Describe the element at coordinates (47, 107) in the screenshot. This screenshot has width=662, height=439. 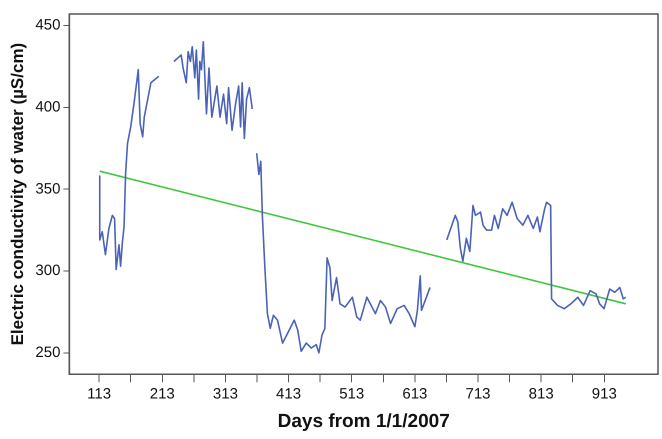
I see `y-tick-label: 400` at that location.